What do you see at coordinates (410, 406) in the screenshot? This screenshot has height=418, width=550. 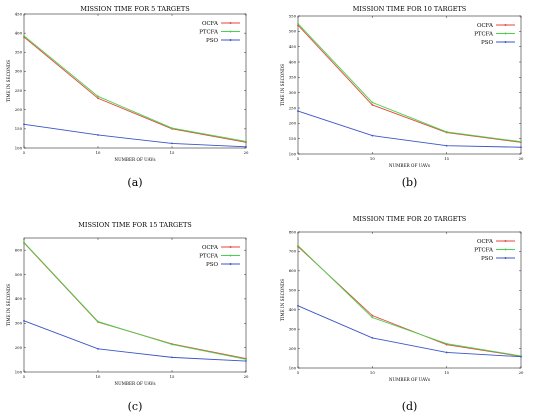 I see `panel-caption: (d)` at bounding box center [410, 406].